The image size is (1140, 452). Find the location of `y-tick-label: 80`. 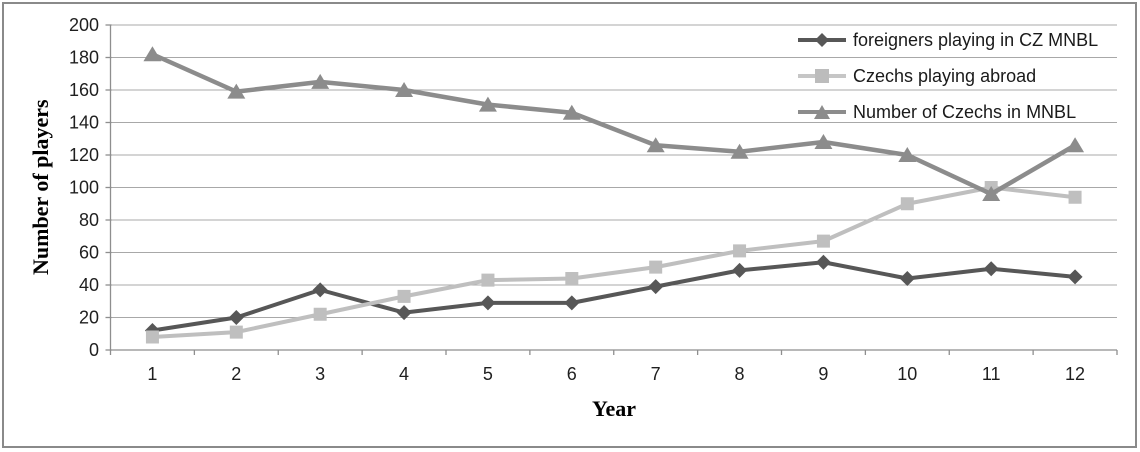

y-tick-label: 80 is located at coordinates (89, 220).